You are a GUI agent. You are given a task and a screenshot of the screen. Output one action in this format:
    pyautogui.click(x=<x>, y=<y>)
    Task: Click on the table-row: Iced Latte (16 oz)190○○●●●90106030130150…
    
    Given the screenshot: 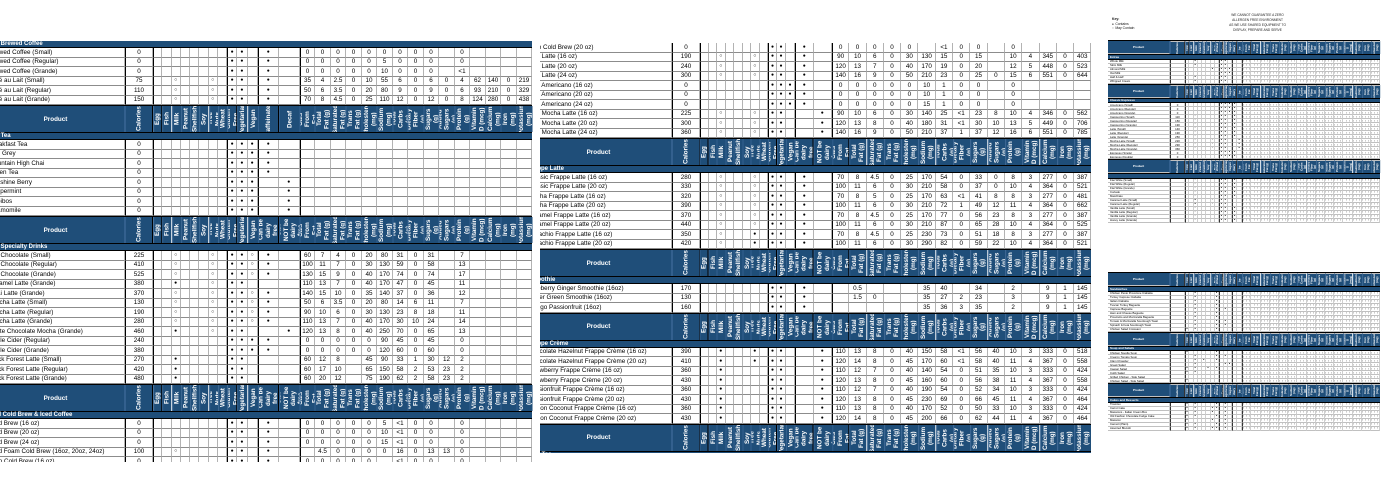 What is the action you would take?
    pyautogui.click(x=815, y=57)
    